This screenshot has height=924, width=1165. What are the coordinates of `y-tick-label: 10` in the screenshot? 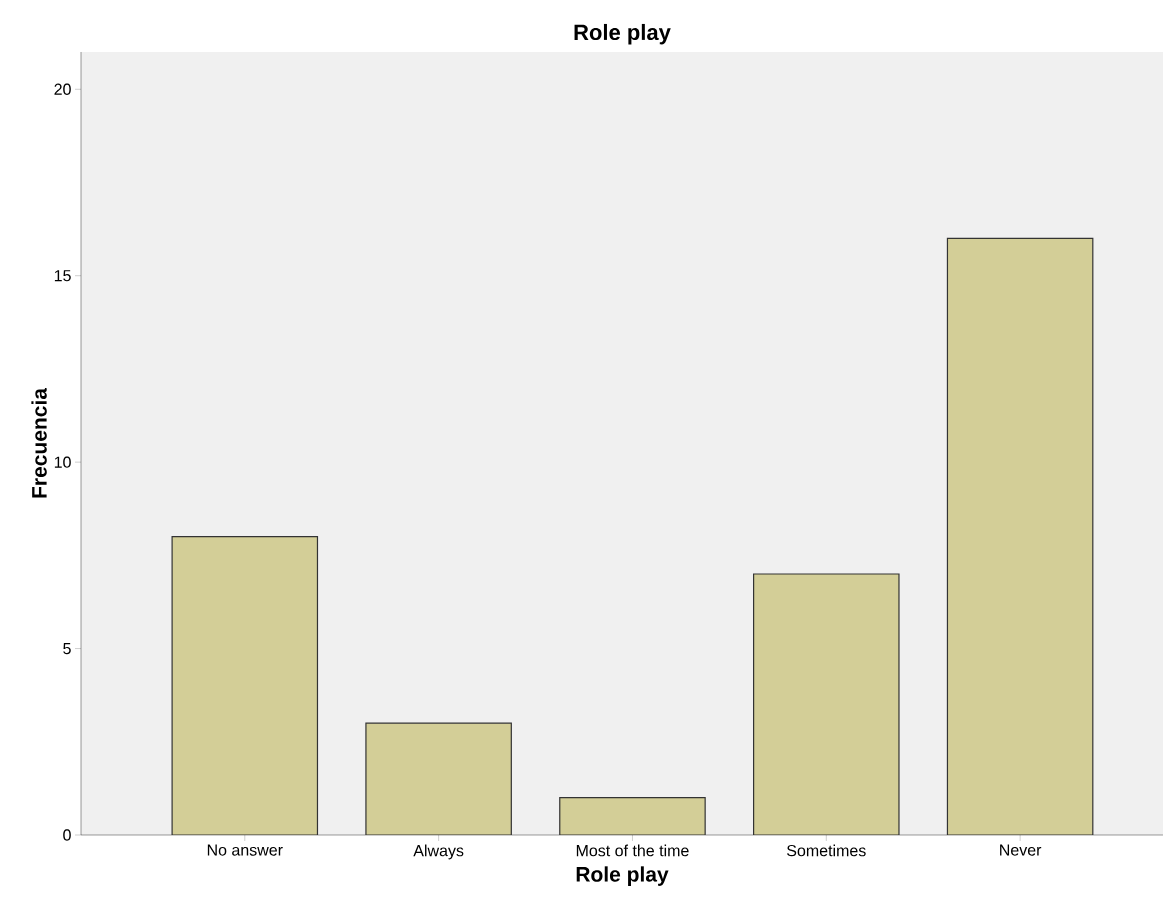 It's located at (62, 462).